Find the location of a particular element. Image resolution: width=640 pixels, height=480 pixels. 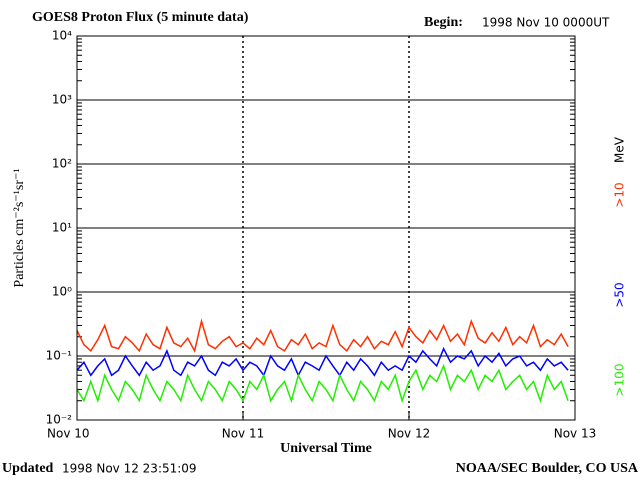

credit: NOAA/SEC Boulder, CO USA is located at coordinates (547, 468).